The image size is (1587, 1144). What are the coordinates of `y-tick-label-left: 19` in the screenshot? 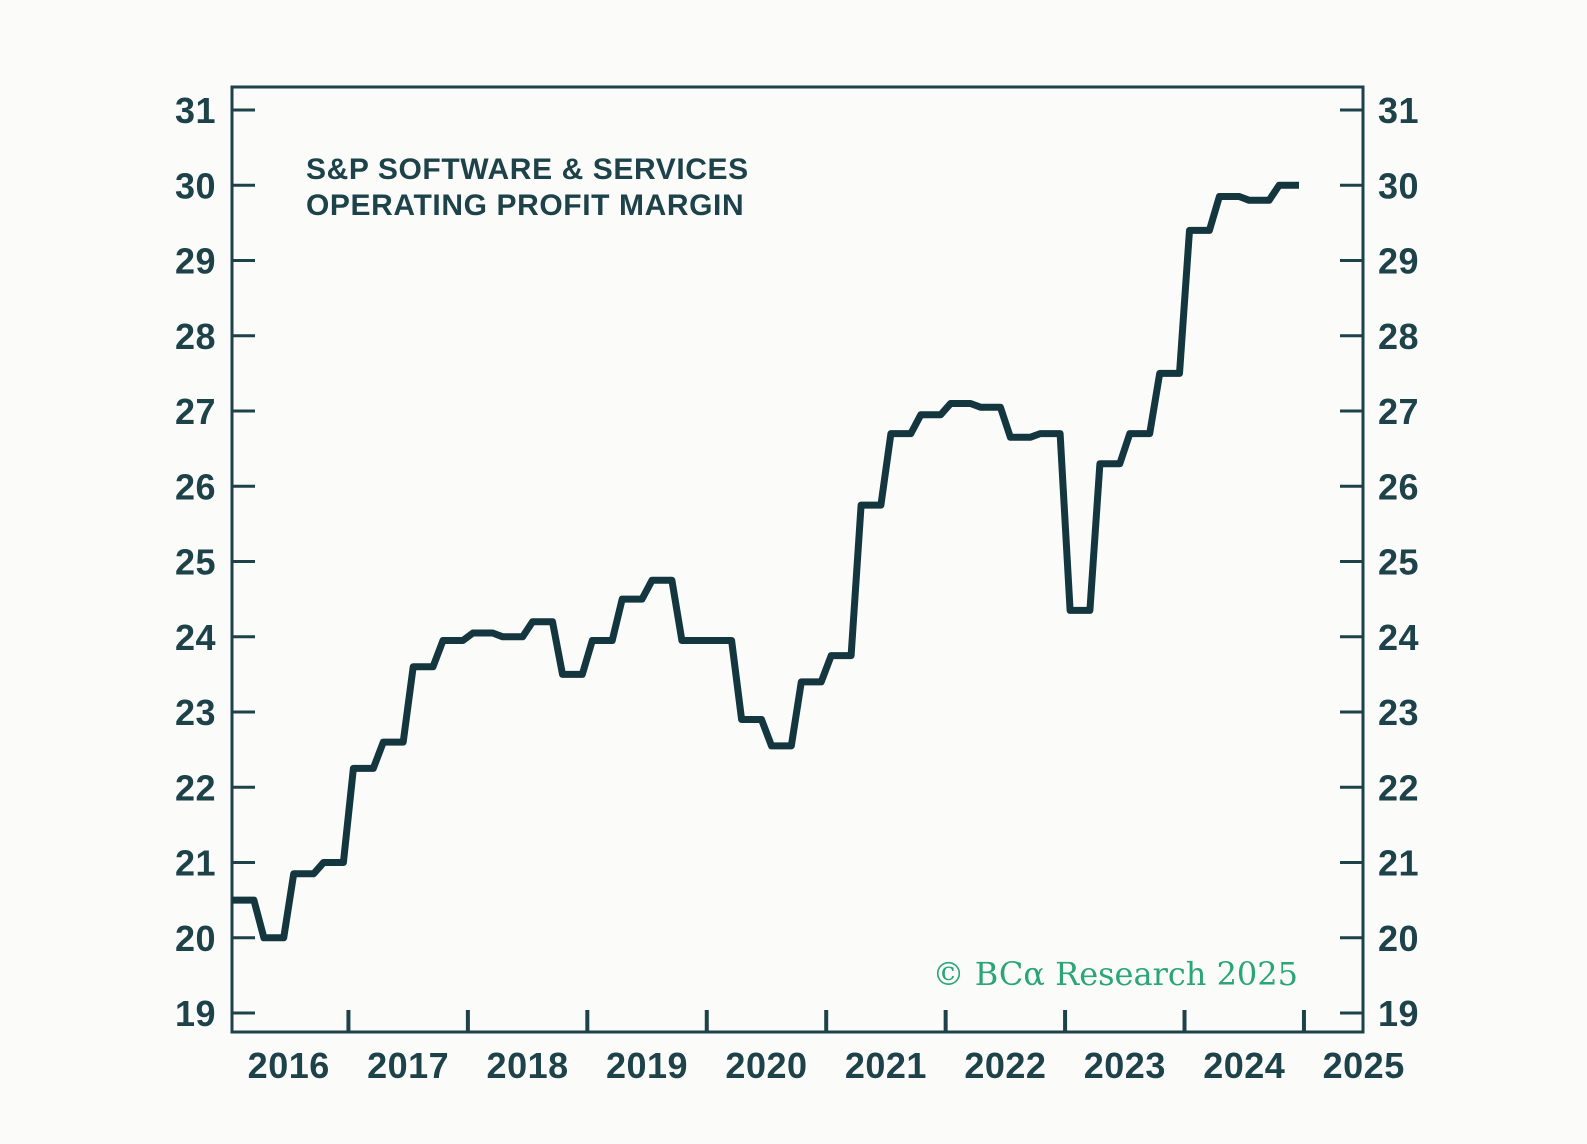 It's located at (195, 1013).